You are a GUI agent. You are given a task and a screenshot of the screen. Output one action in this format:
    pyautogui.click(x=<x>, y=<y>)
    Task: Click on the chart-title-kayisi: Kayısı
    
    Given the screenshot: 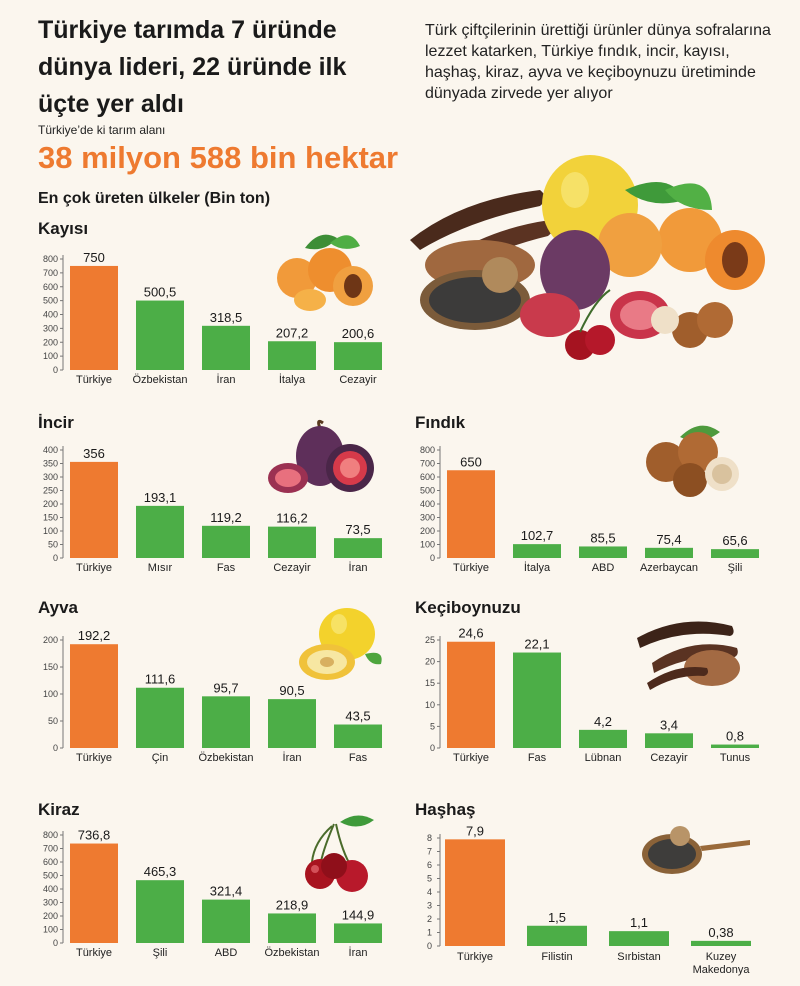 What is the action you would take?
    pyautogui.click(x=63, y=228)
    